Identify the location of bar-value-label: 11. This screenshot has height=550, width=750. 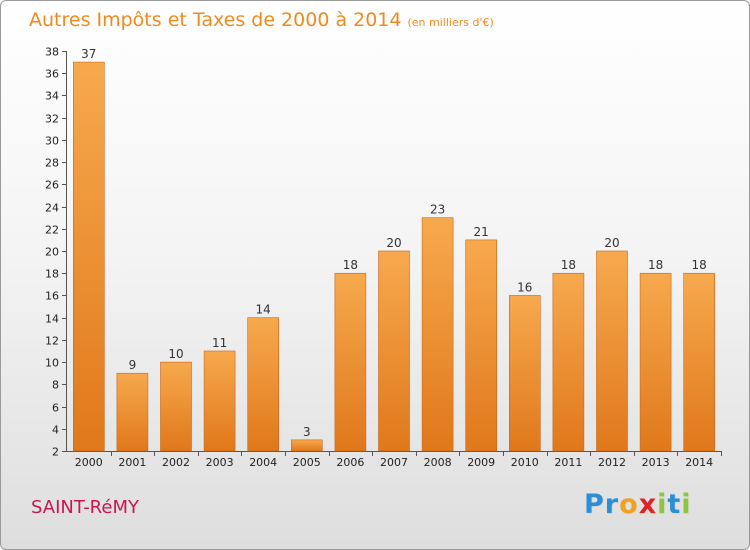
(219, 343).